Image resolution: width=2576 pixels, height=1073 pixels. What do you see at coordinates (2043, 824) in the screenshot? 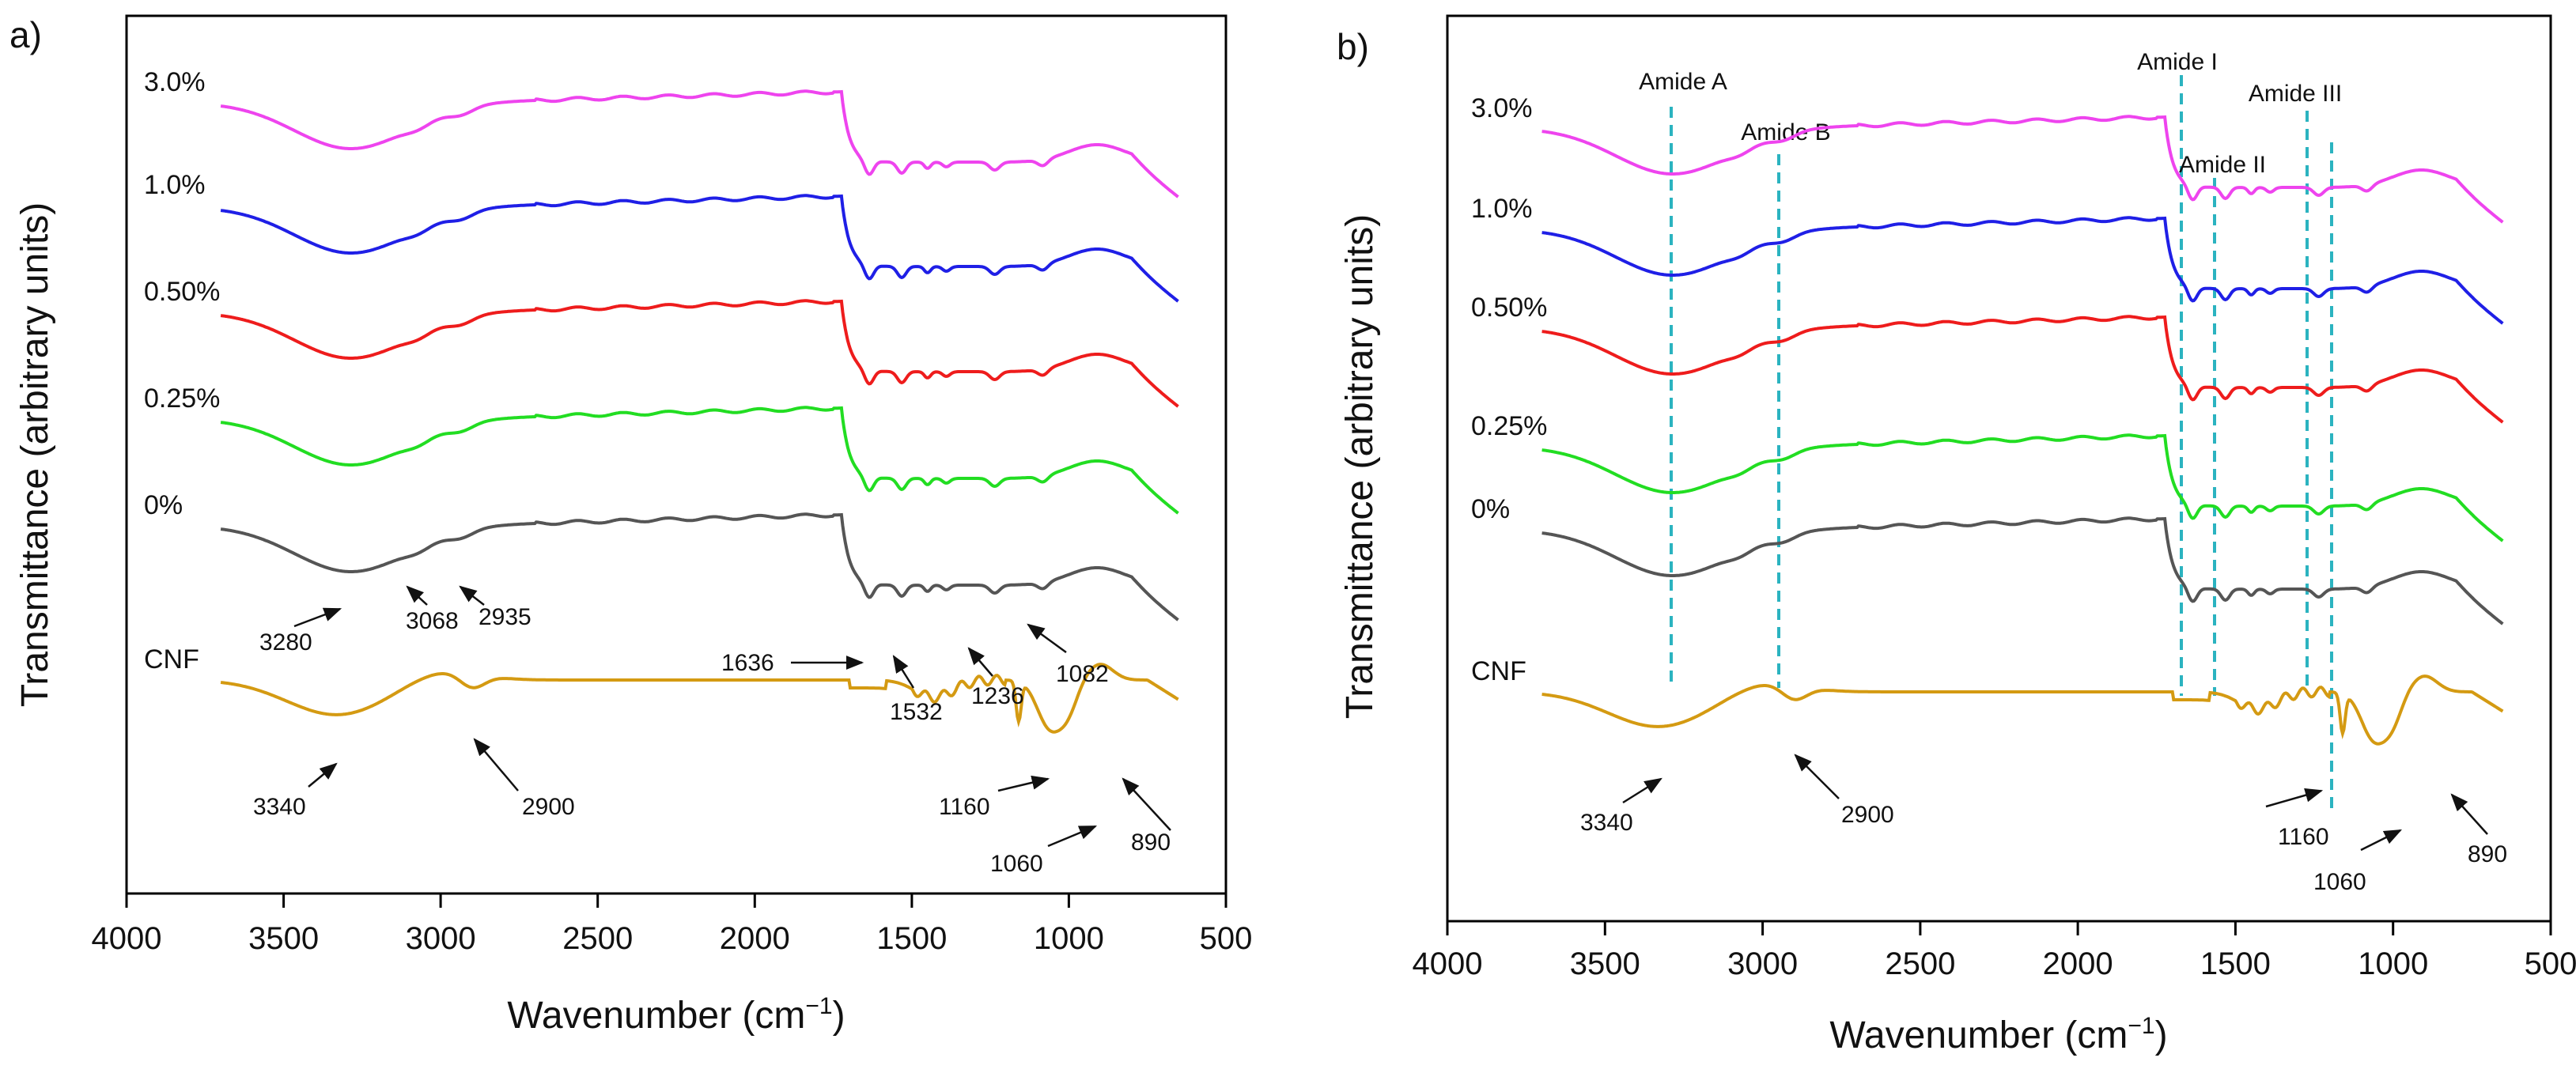
I see `panel-b-annotations: 3340 2900 1160 1060 890` at bounding box center [2043, 824].